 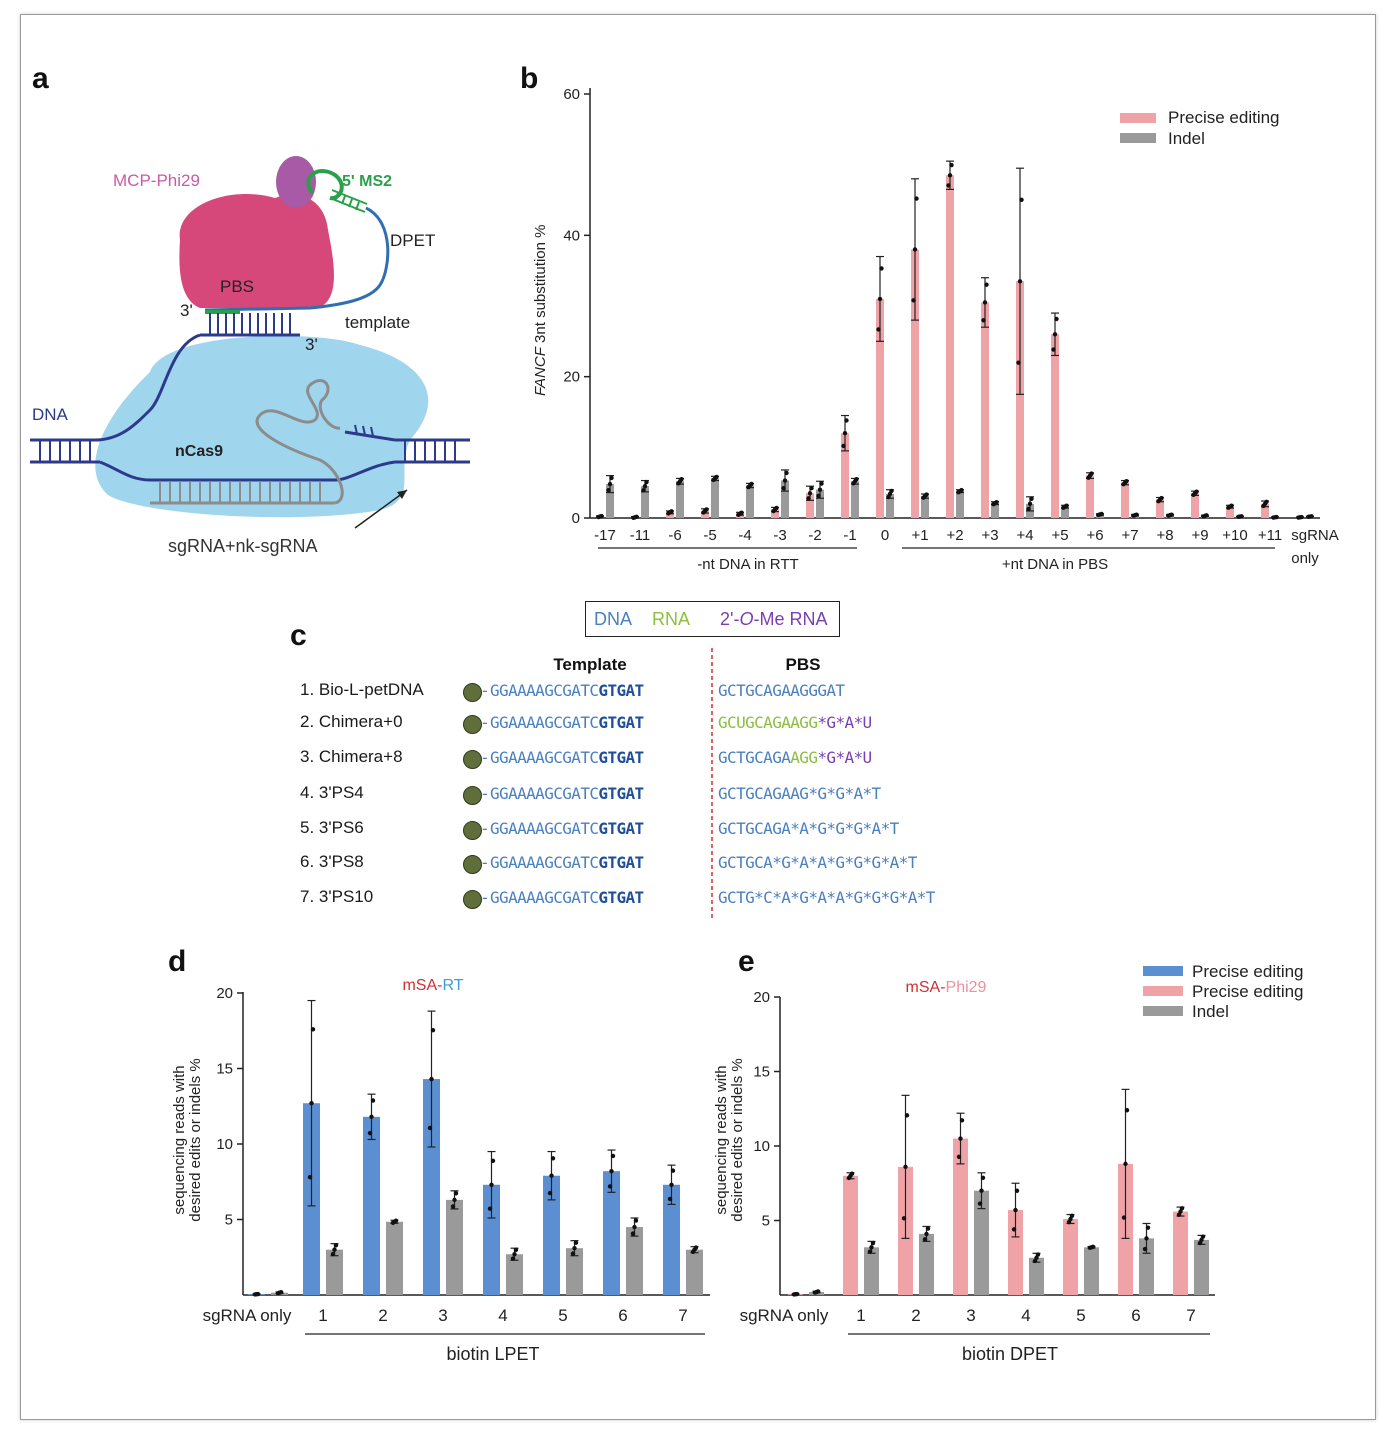 What do you see at coordinates (761, 1072) in the screenshot?
I see `chart-e-y-tick-label: 15` at bounding box center [761, 1072].